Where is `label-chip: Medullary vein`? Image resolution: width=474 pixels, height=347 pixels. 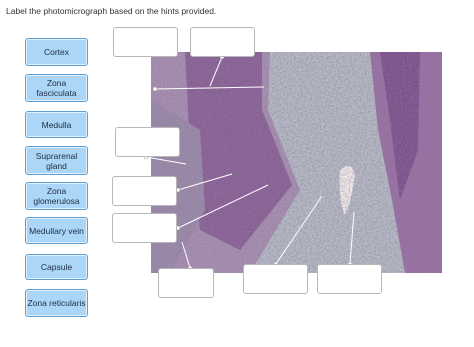 label-chip: Medullary vein is located at coordinates (56, 230).